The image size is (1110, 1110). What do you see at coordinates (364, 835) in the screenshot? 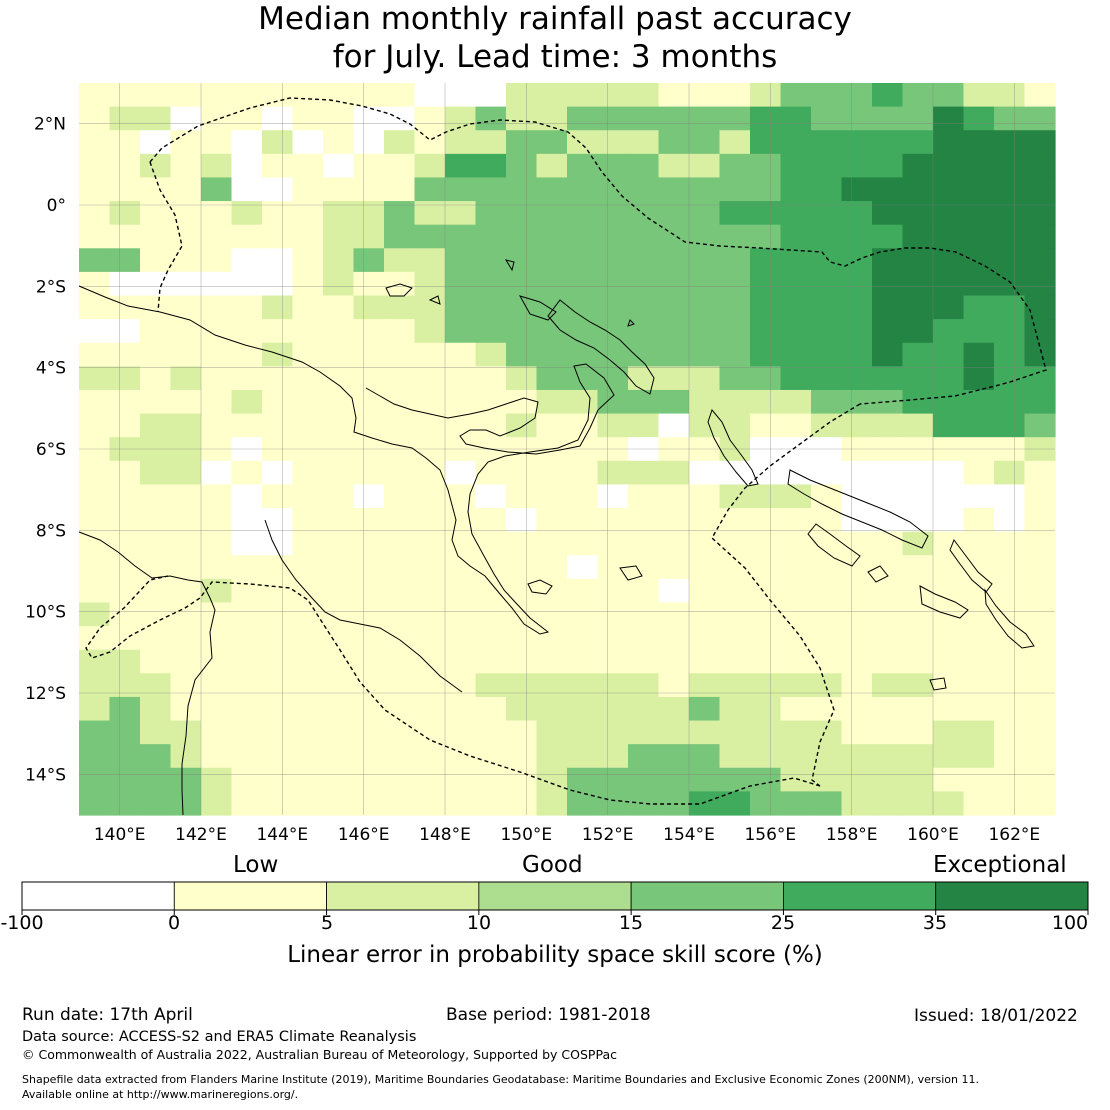
I see `longitude-tick-label: 146°E` at bounding box center [364, 835].